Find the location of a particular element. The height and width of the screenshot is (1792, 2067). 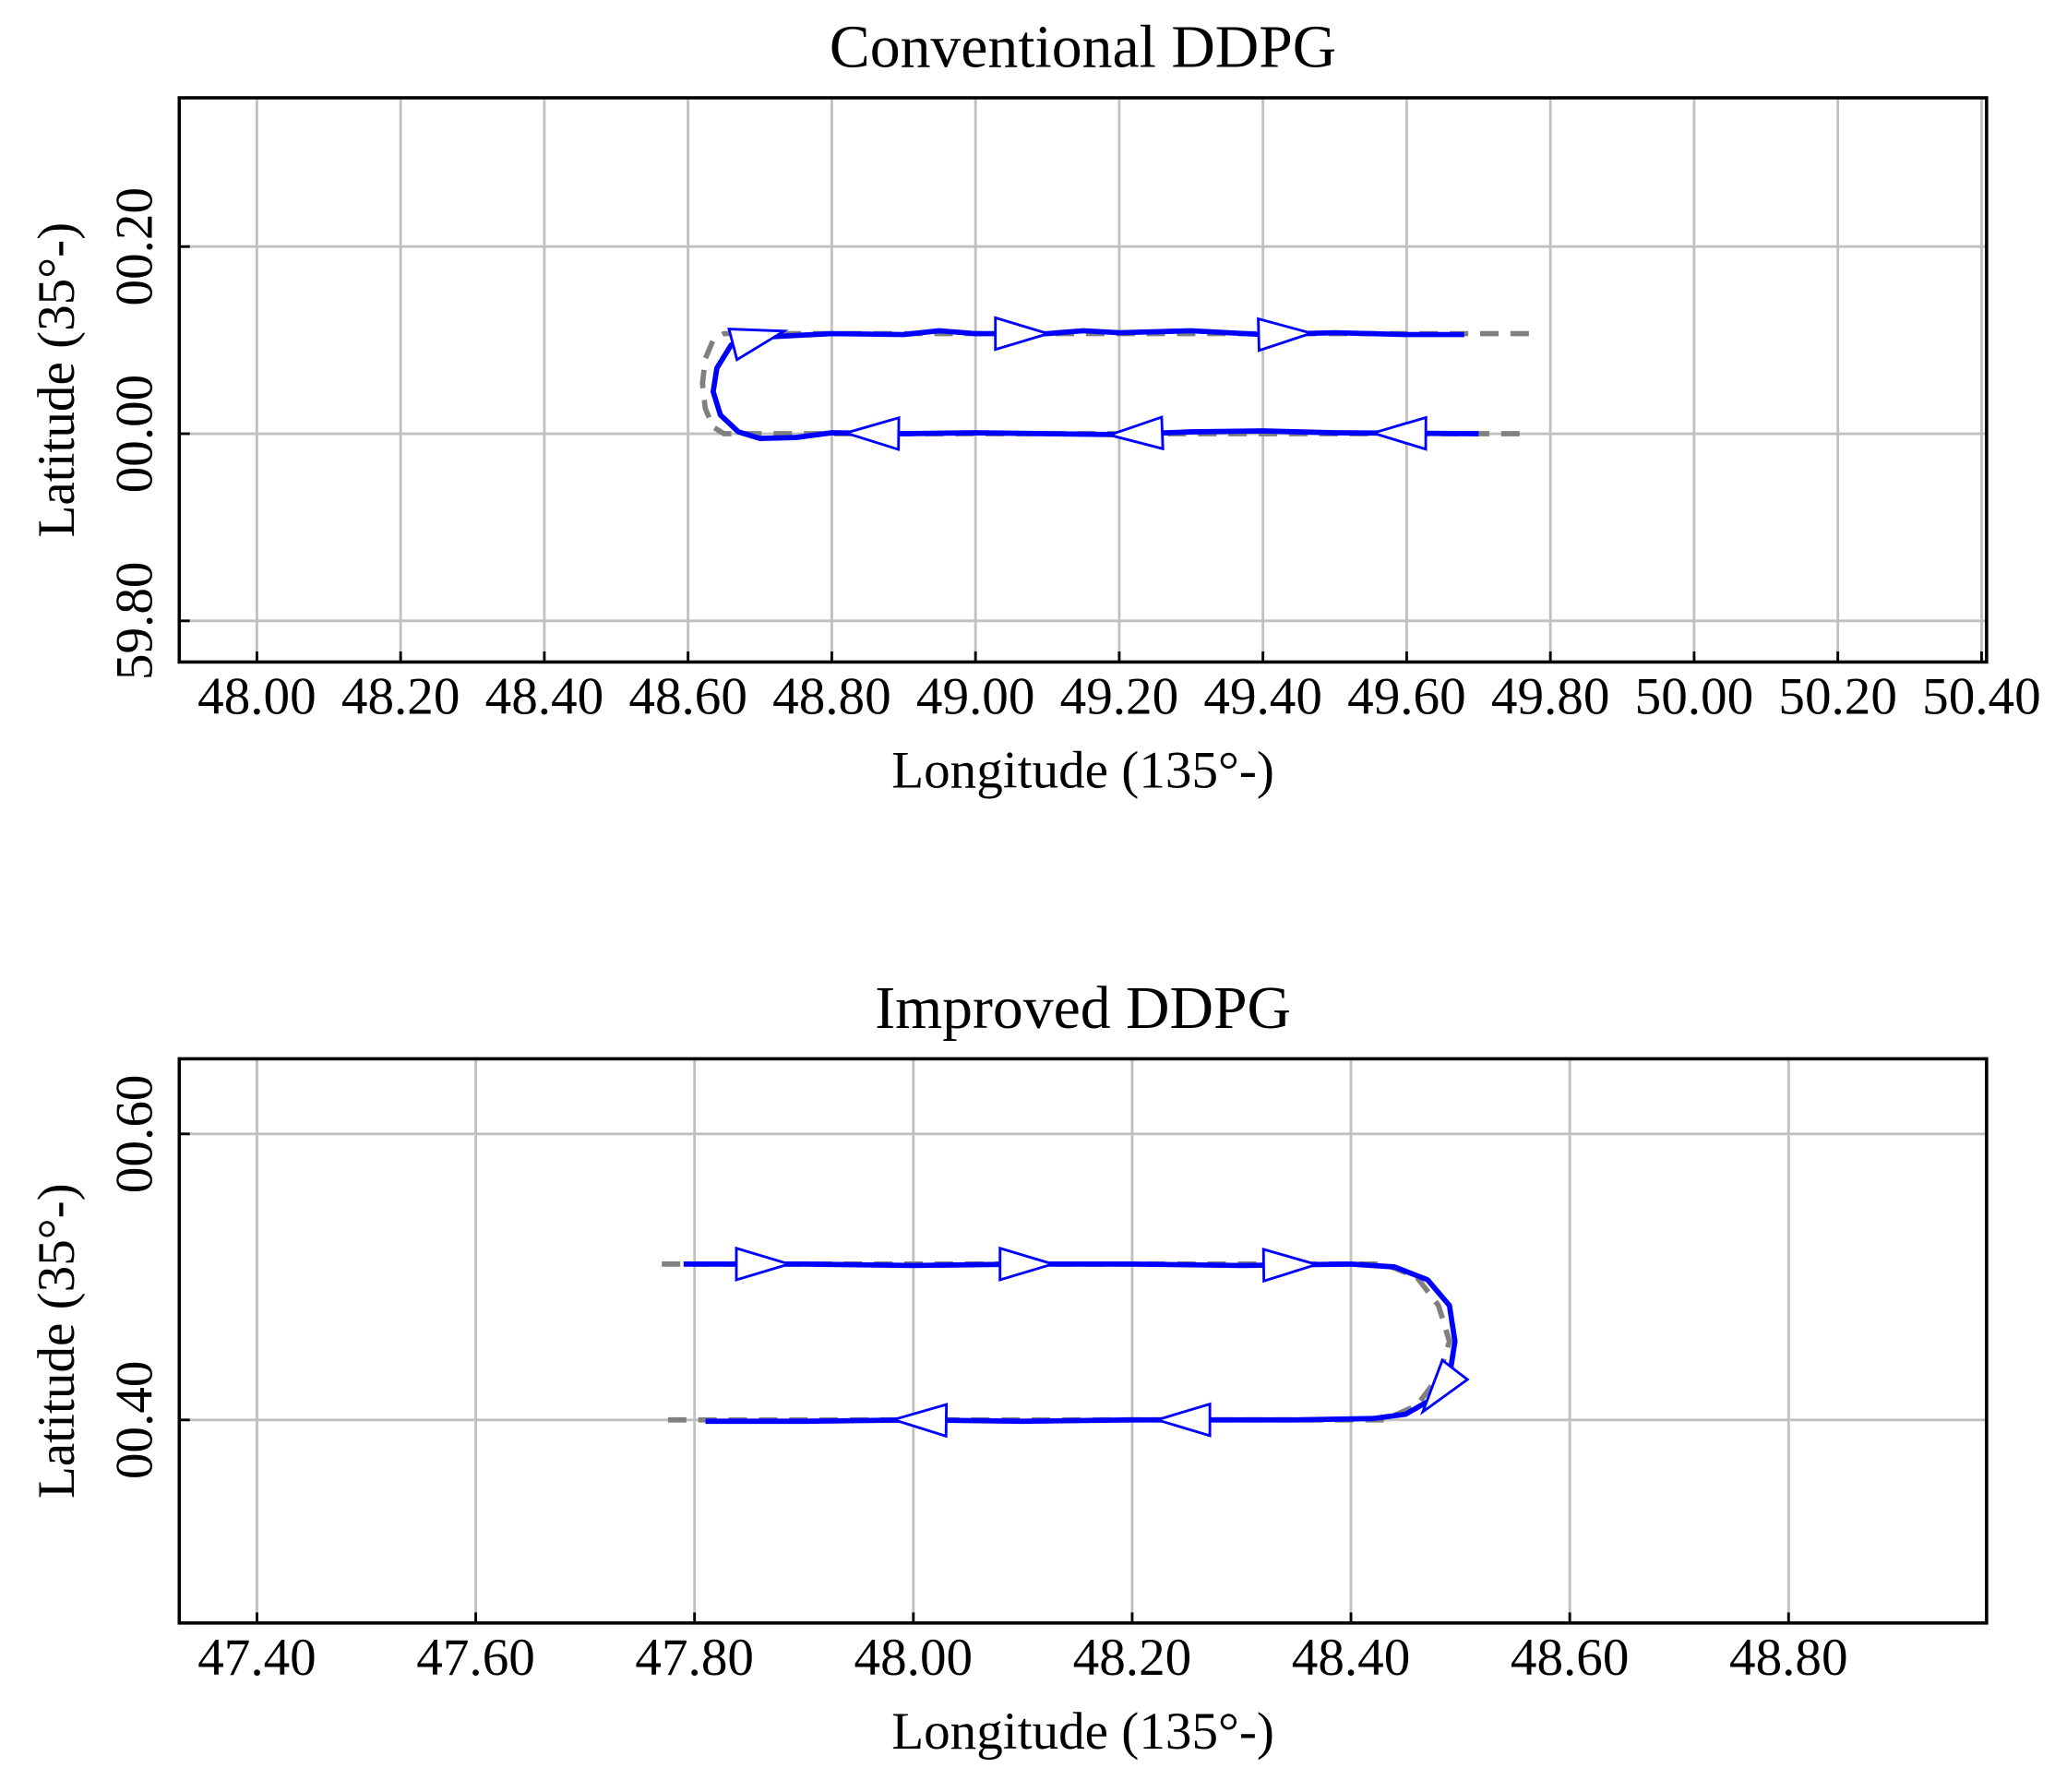

y-tick-label: 00.20 is located at coordinates (135, 246).